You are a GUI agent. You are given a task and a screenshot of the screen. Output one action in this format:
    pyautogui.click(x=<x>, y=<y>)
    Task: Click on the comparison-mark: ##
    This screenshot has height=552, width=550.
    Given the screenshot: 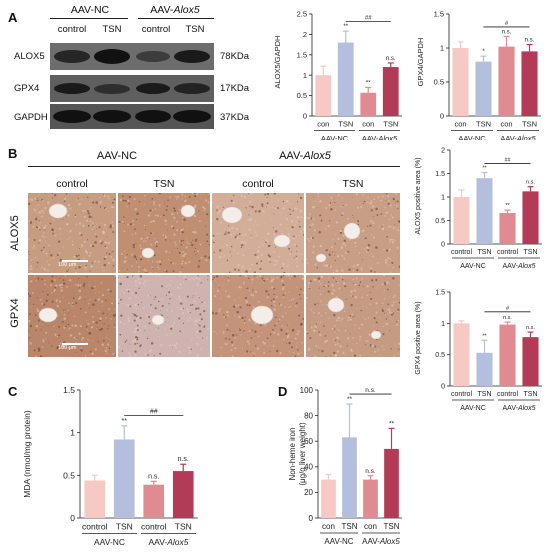 What is the action you would take?
    pyautogui.click(x=154, y=411)
    